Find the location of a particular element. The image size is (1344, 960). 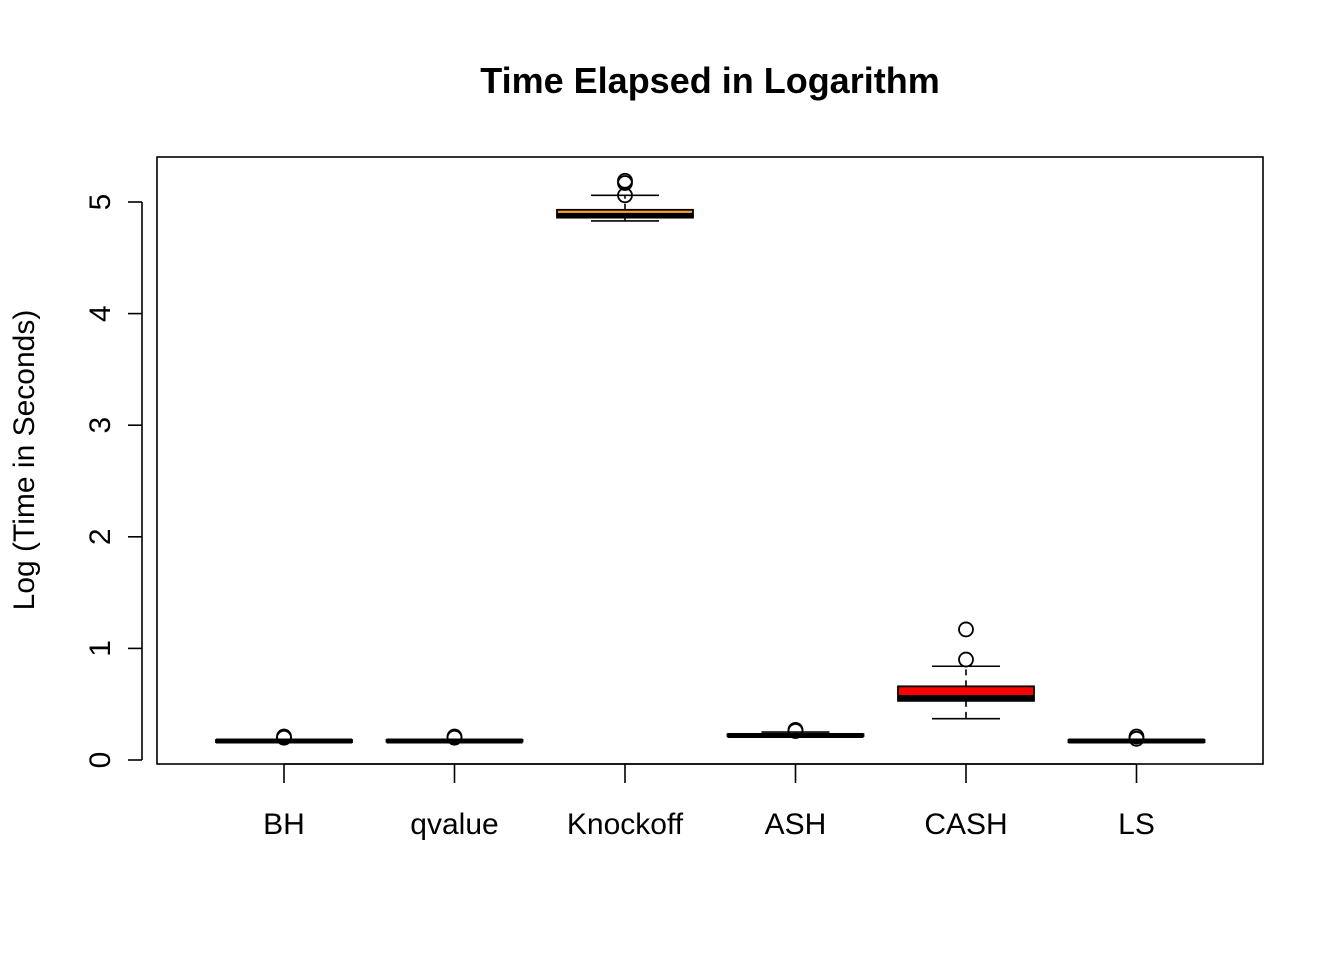

box-CASH is located at coordinates (966, 670).